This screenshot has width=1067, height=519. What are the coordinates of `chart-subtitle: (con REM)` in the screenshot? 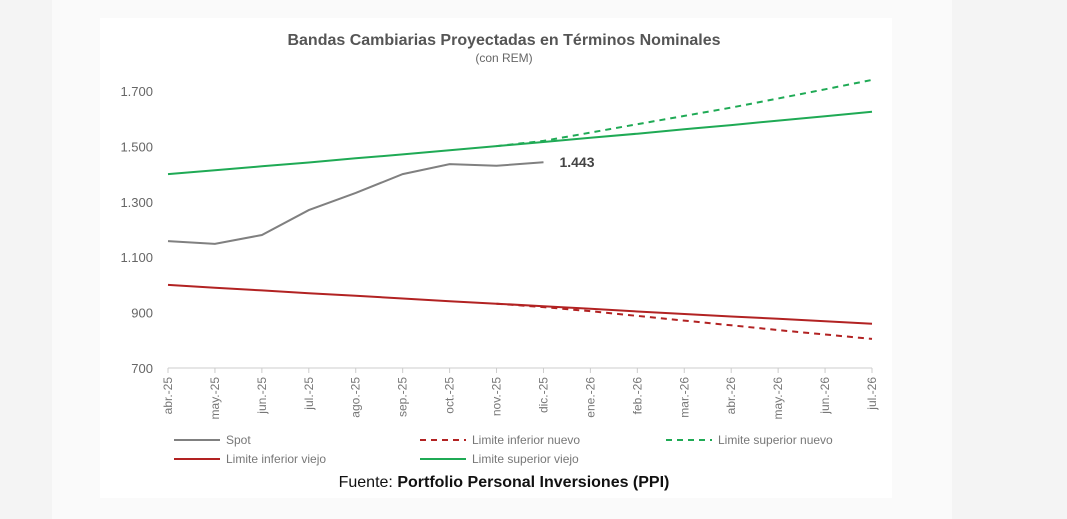 It's located at (503, 58).